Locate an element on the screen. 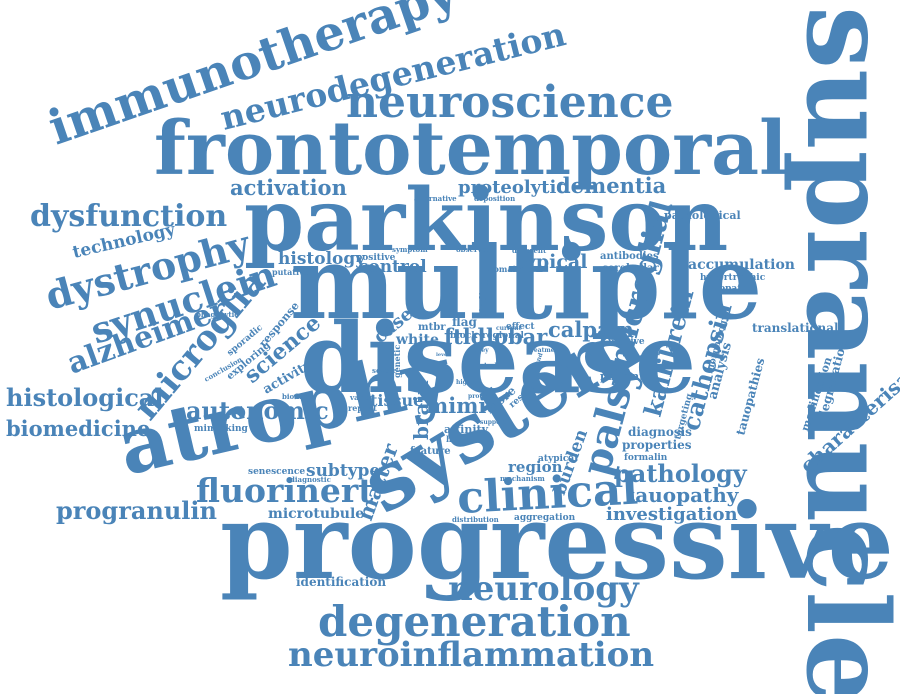 This screenshot has height=694, width=900. word-repeat: repeat is located at coordinates (362, 408).